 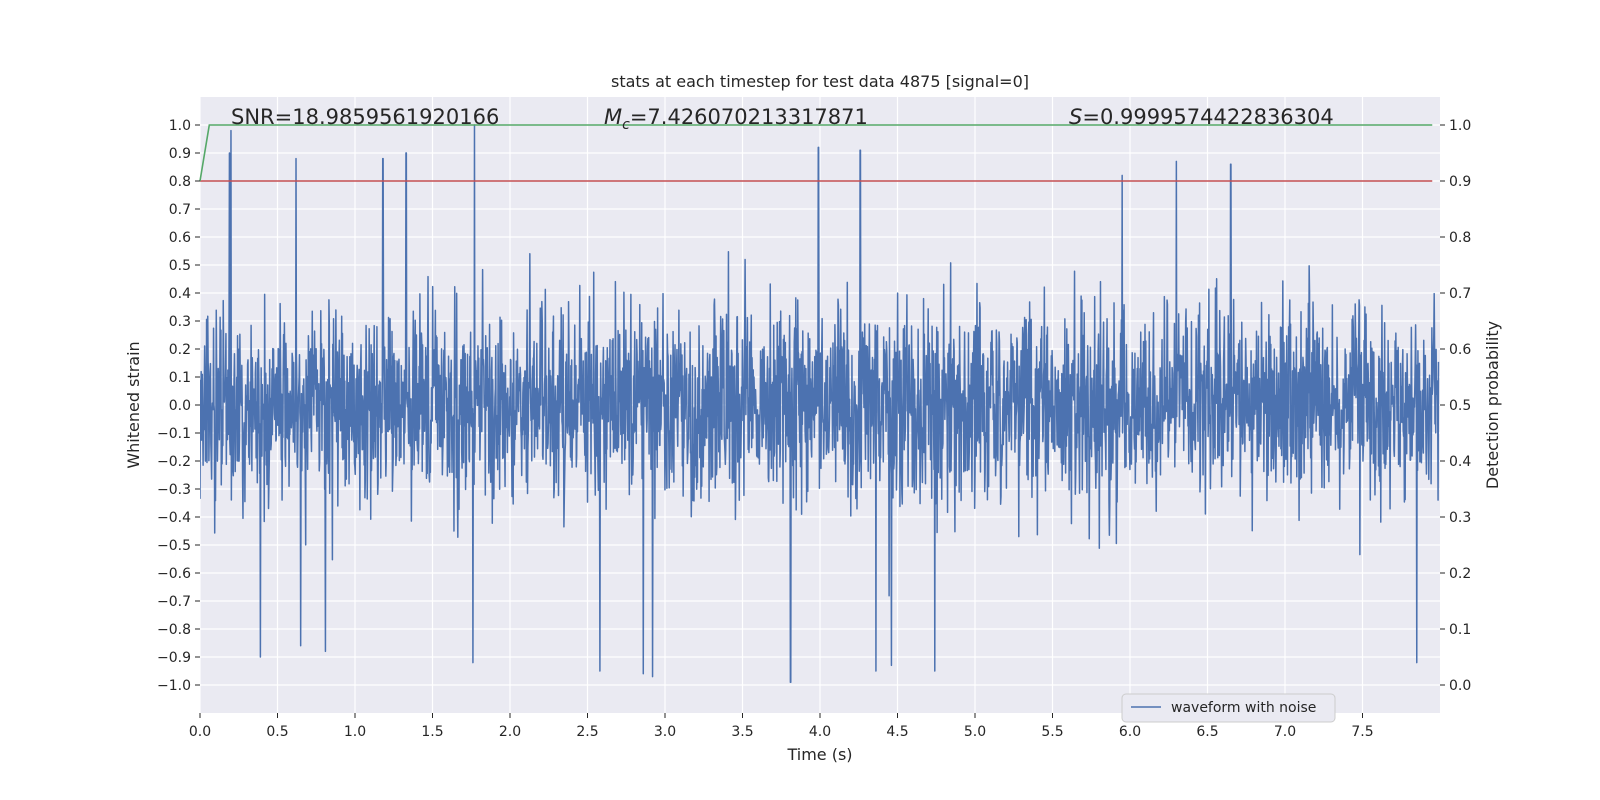 I want to click on x-tick-label: 3.5, so click(x=742, y=732).